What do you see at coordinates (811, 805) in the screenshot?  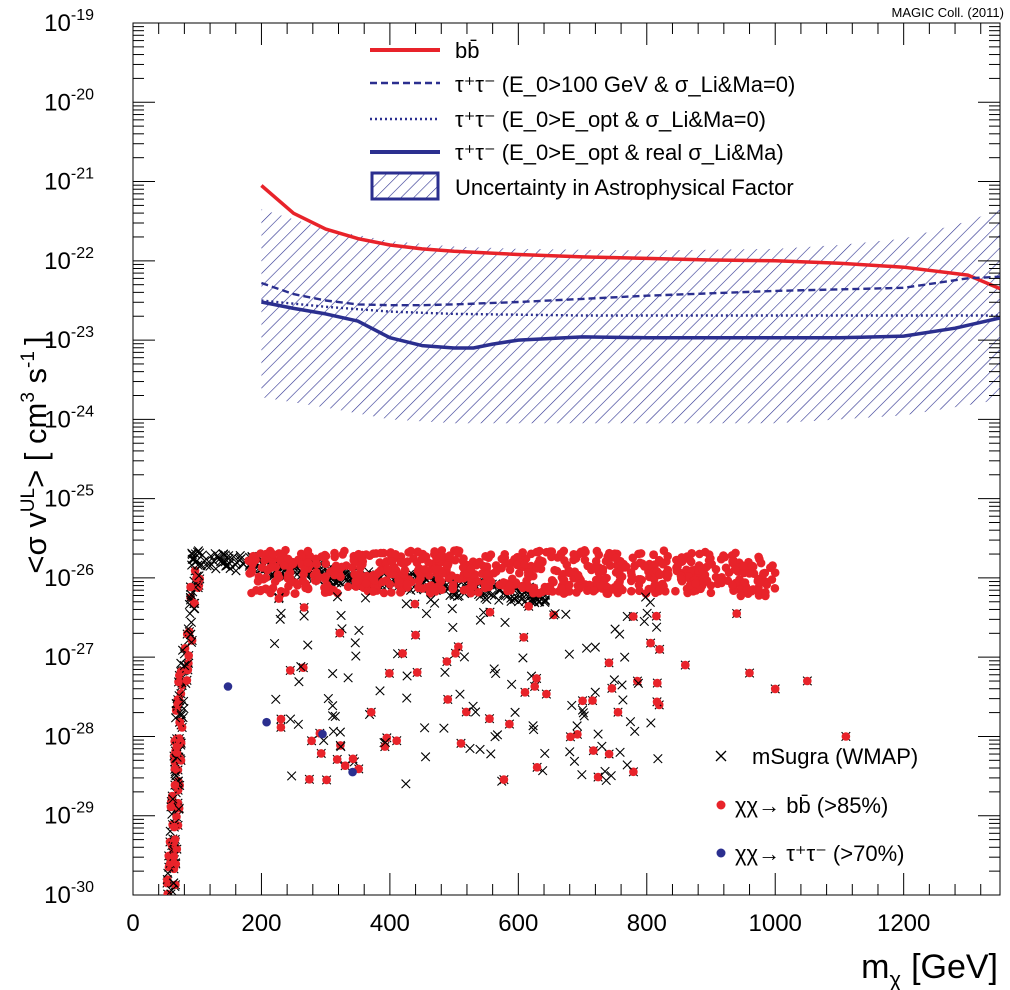 I see `legend-label-bb-channel: χχ→ bb̄ (>85%)` at bounding box center [811, 805].